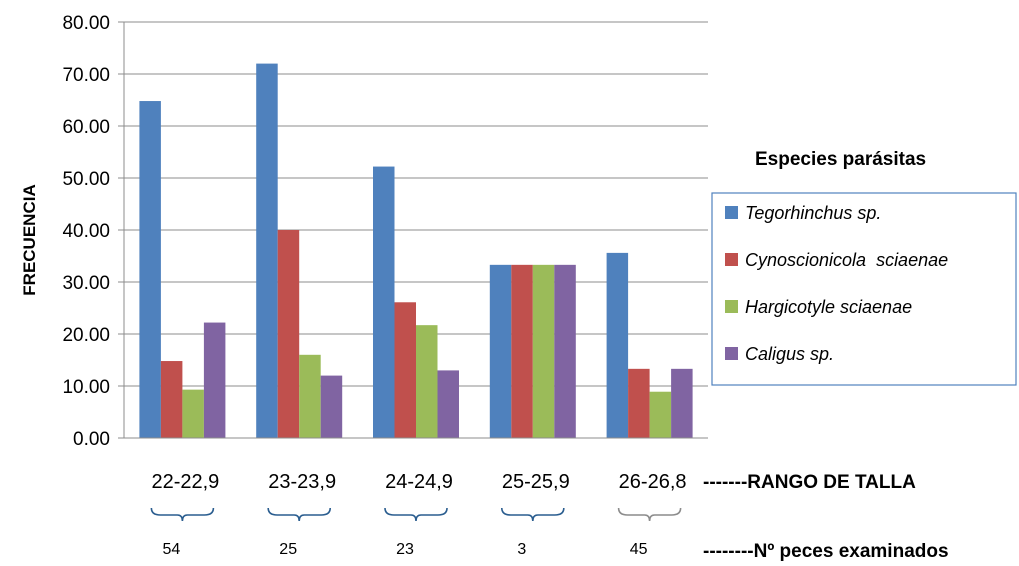 The height and width of the screenshot is (566, 1019). Describe the element at coordinates (86, 127) in the screenshot. I see `y-tick-label: 60.00` at that location.